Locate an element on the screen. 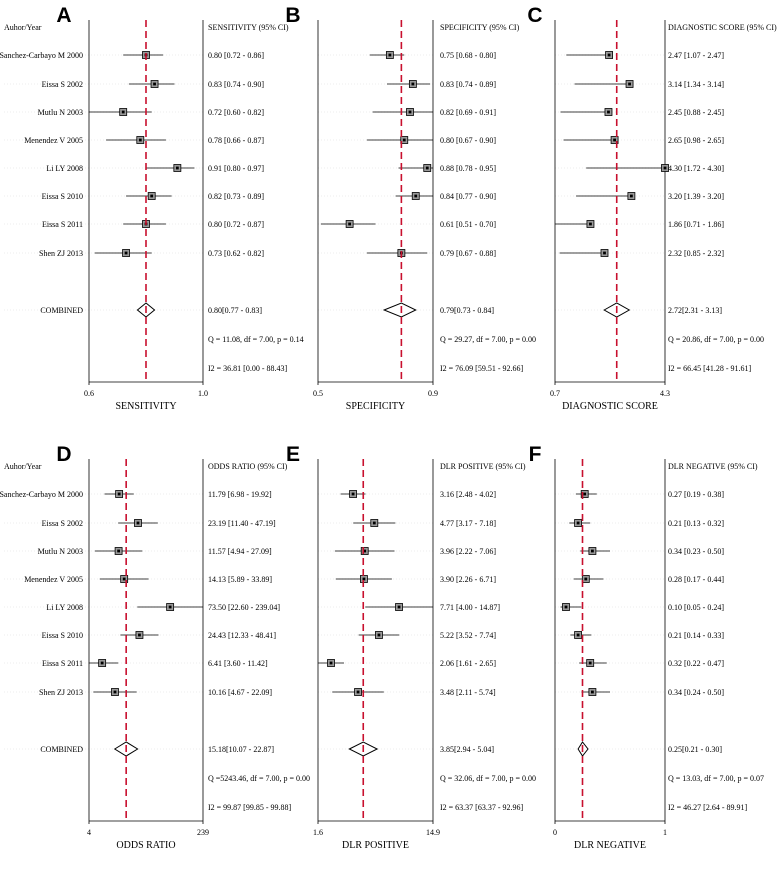 Image resolution: width=778 pixels, height=871 pixels. study-ci-value: 10.16 [4.67 - 22.09] is located at coordinates (240, 692).